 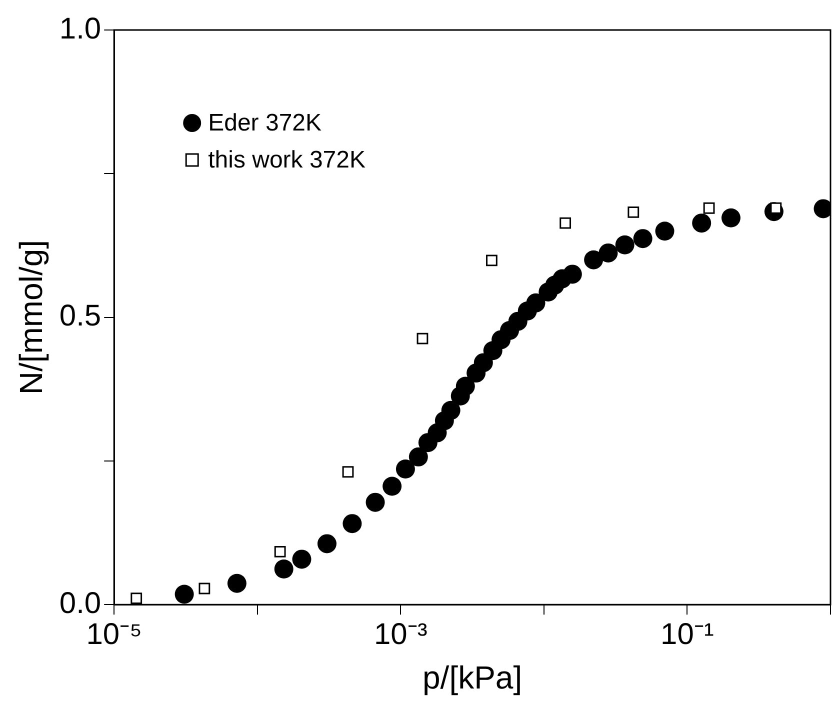 What do you see at coordinates (687, 634) in the screenshot?
I see `x-tick-label: 10⁻¹` at bounding box center [687, 634].